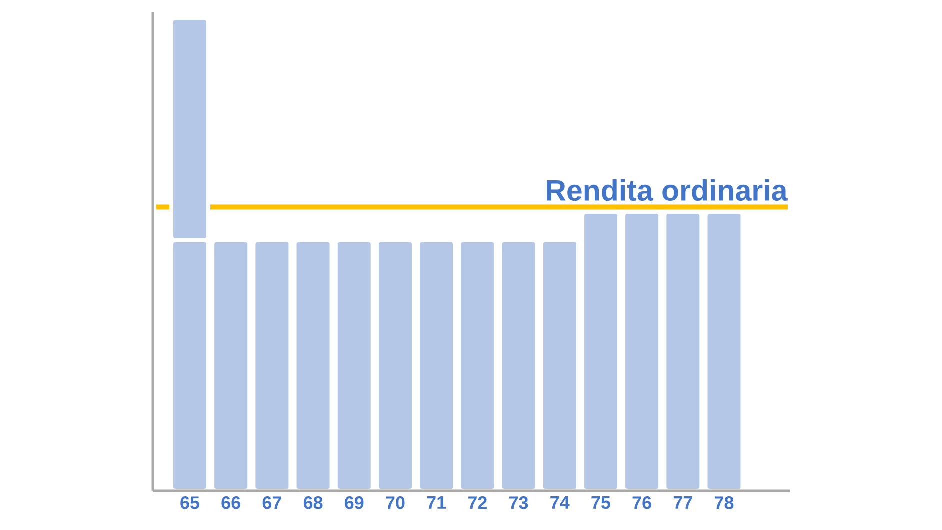 The width and height of the screenshot is (942, 530). I want to click on x-tick-label: 74, so click(560, 502).